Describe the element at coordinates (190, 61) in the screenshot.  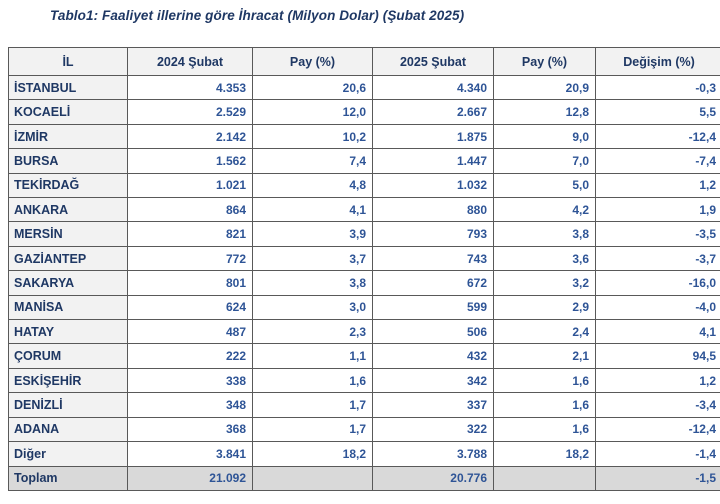
I see `header-cell-feb2024: 2024 Şubat` at that location.